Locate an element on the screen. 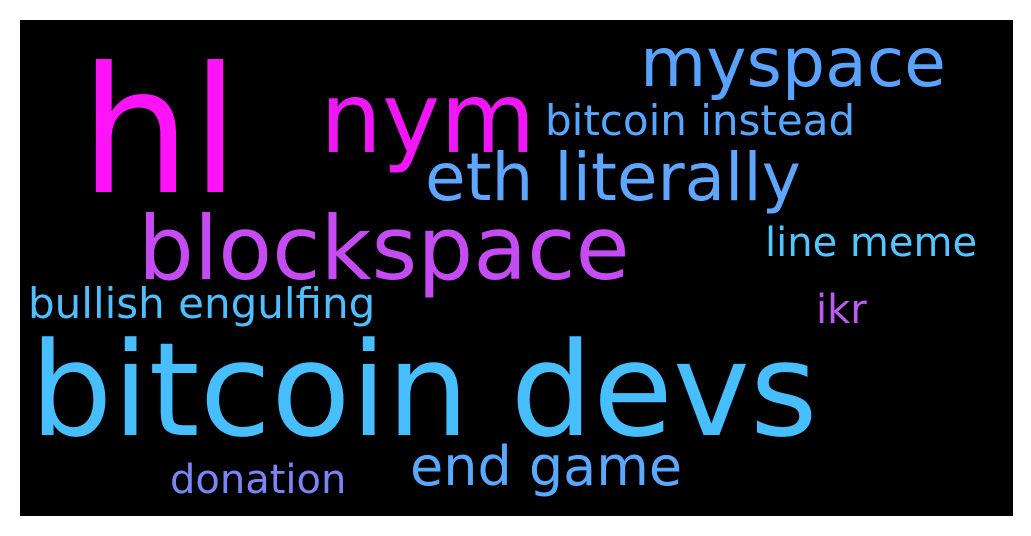 This screenshot has width=1031, height=536. word-nym: nym is located at coordinates (428, 119).